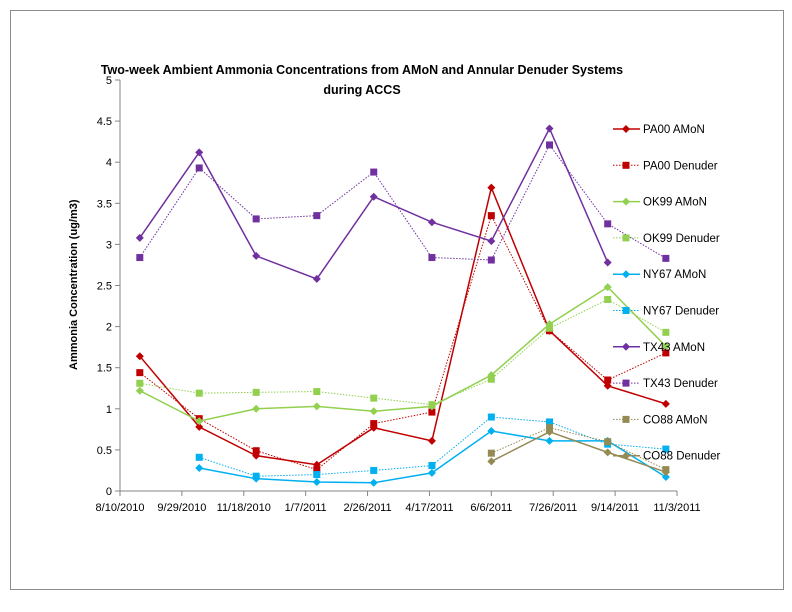 Image resolution: width=792 pixels, height=612 pixels. What do you see at coordinates (109, 410) in the screenshot?
I see `y-tick-label: 1` at bounding box center [109, 410].